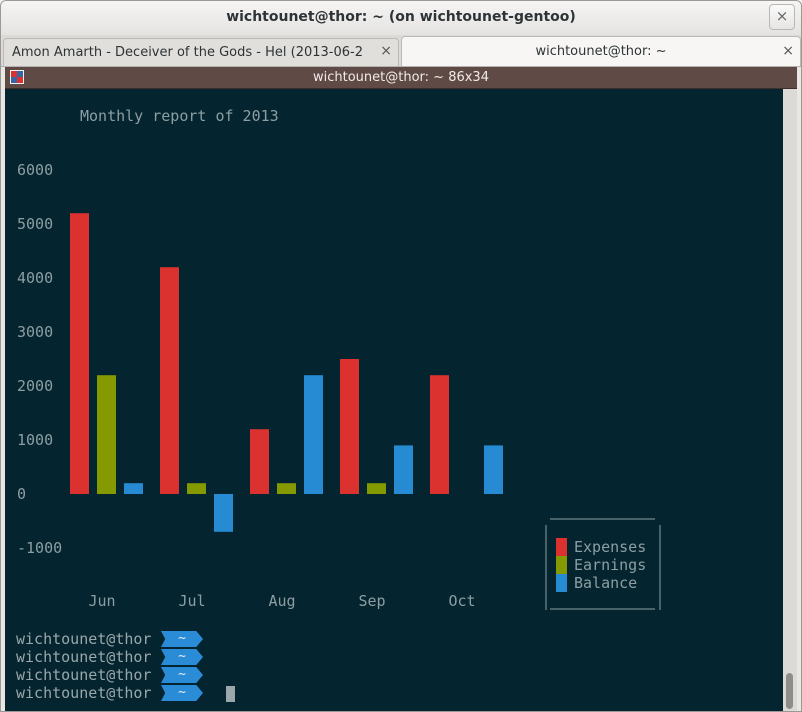  Describe the element at coordinates (133, 488) in the screenshot. I see `bar-balance-jun` at that location.